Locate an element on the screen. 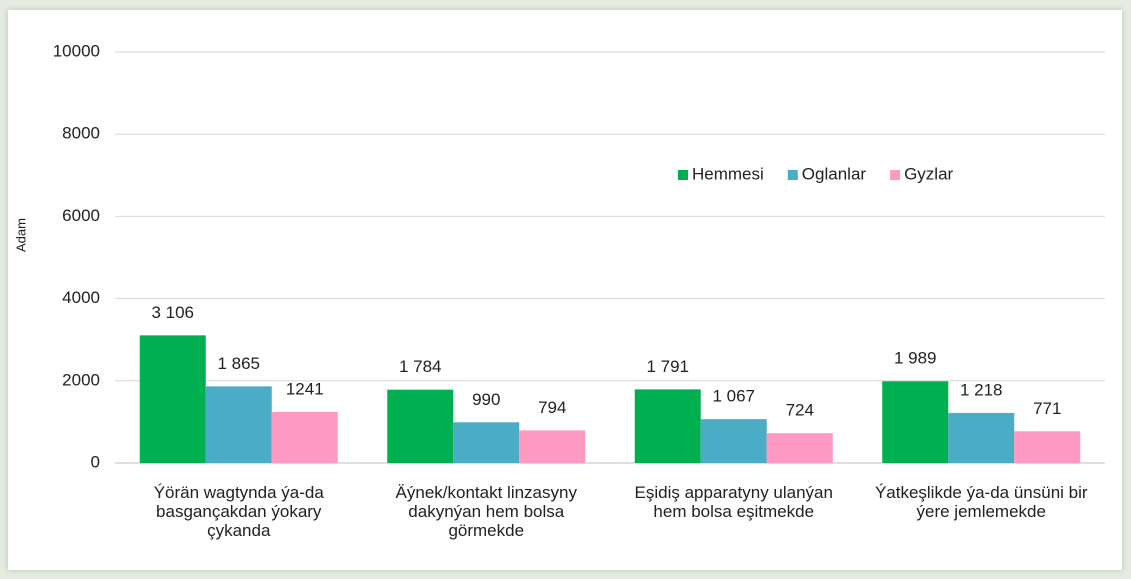 The image size is (1131, 579). value-label: 1 865 is located at coordinates (238, 363).